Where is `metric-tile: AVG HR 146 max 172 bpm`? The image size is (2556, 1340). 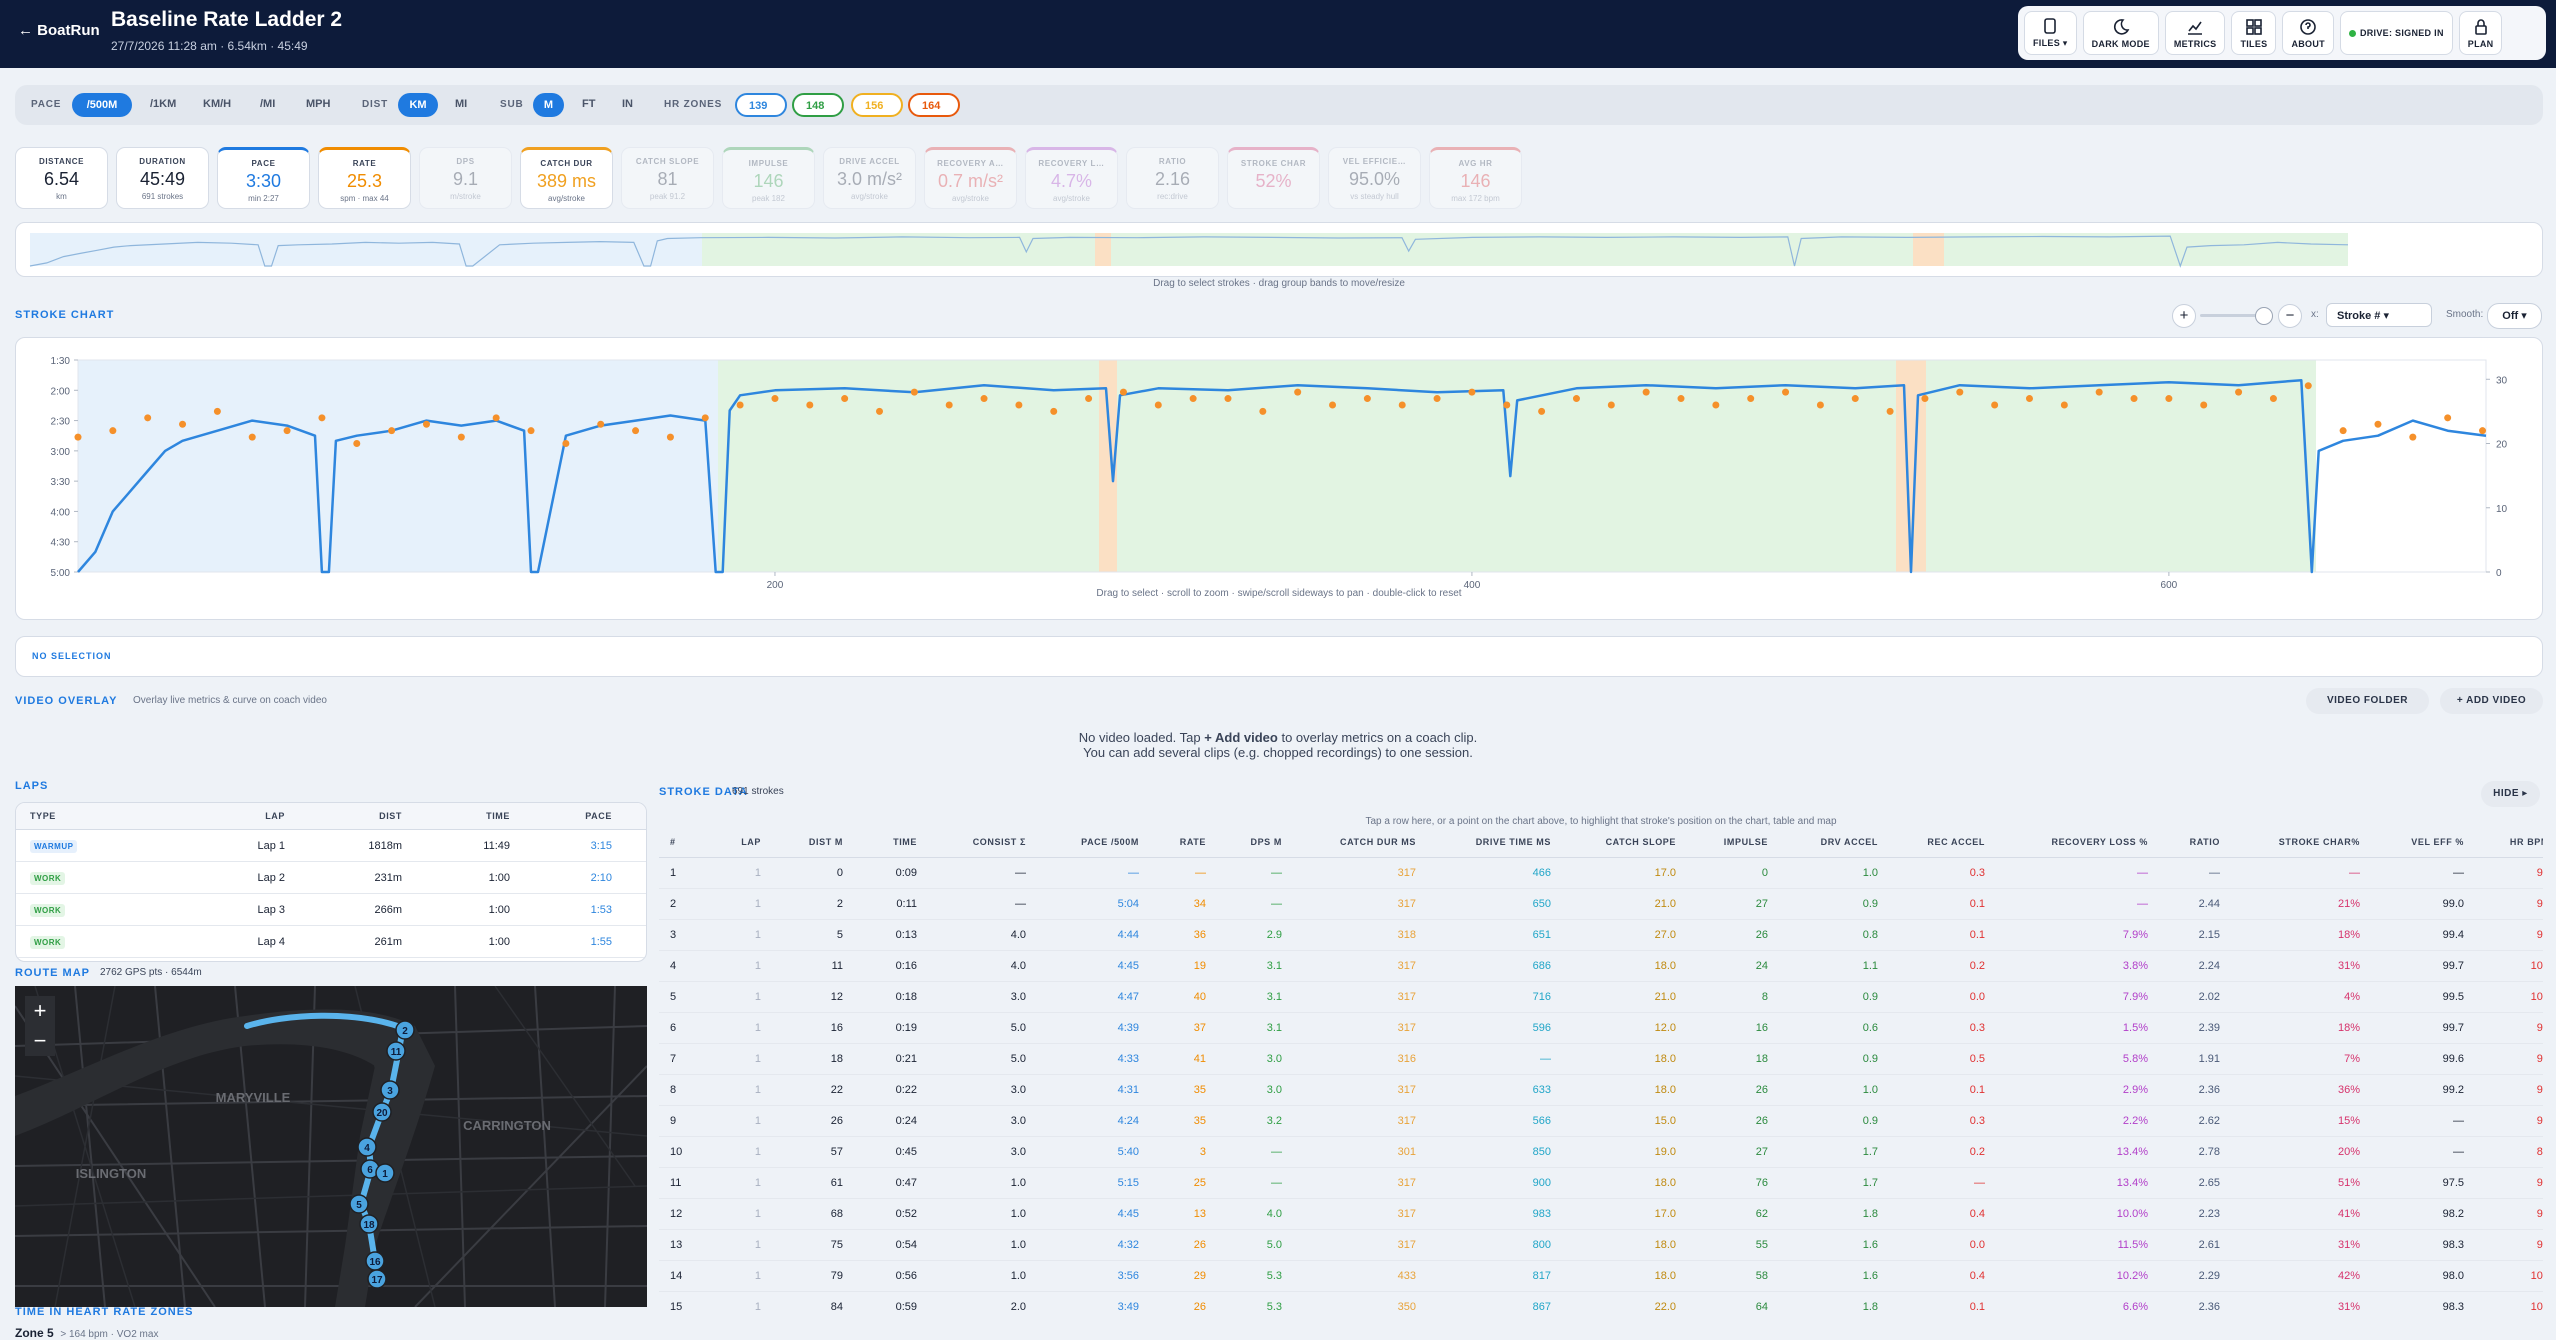
metric-tile: AVG HR 146 max 172 bpm is located at coordinates (1475, 178).